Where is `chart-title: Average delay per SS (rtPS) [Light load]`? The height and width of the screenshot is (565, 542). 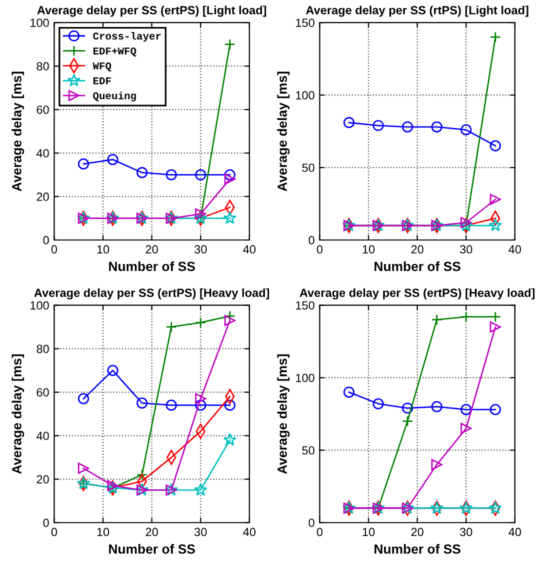 chart-title: Average delay per SS (rtPS) [Light load] is located at coordinates (417, 11).